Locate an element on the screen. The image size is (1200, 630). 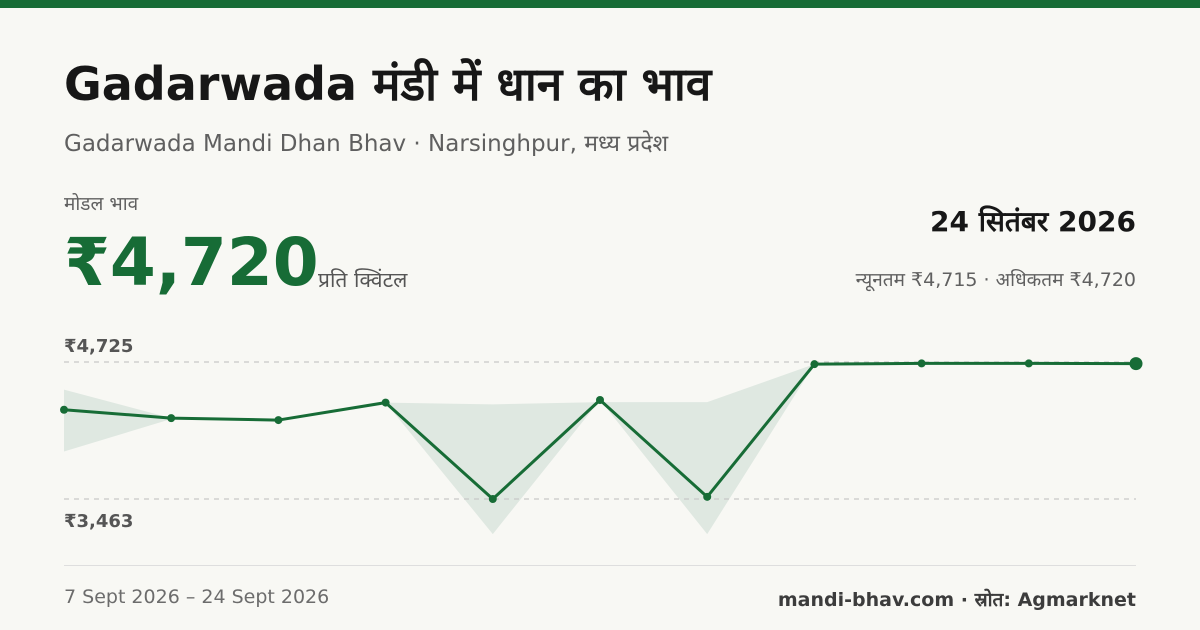
min-price: न्यूनतम ₹4,715 is located at coordinates (916, 280).